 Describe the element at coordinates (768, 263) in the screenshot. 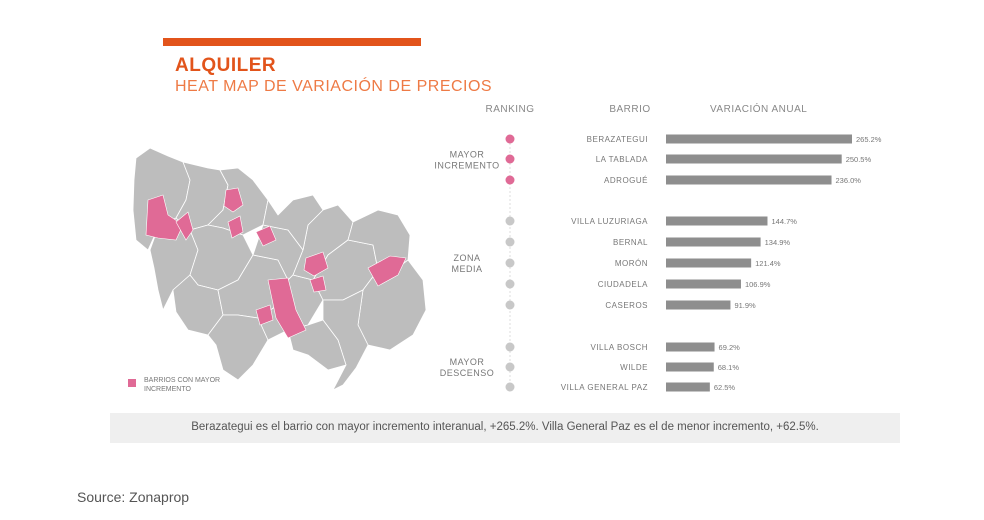

I see `value-label: 121.4%` at that location.